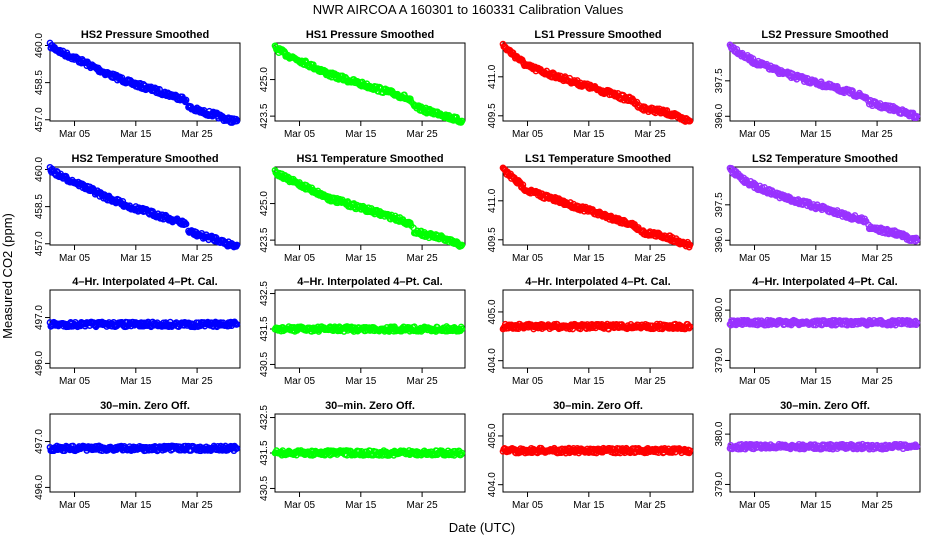 Image resolution: width=936 pixels, height=540 pixels. Describe the element at coordinates (264, 115) in the screenshot. I see `y-tick-label: 423.5` at that location.